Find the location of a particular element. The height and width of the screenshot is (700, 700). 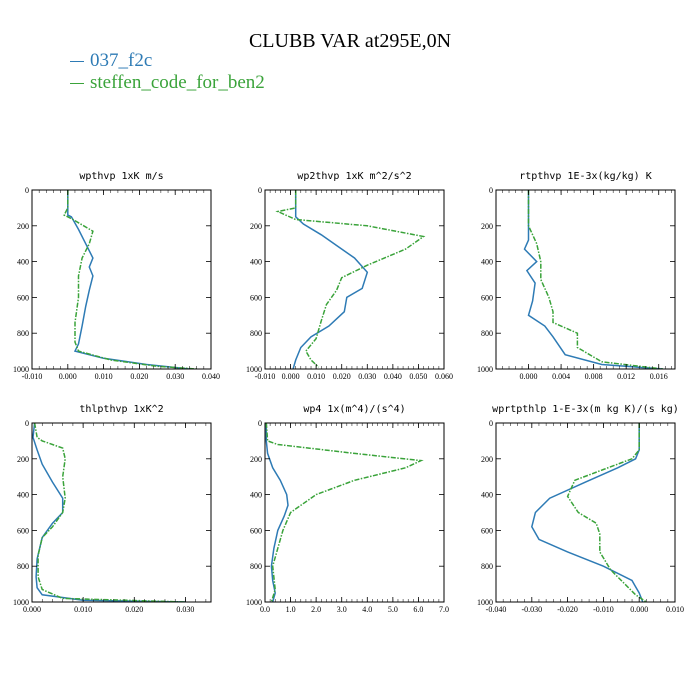

legend-swatch-steffen-code is located at coordinates (77, 83).